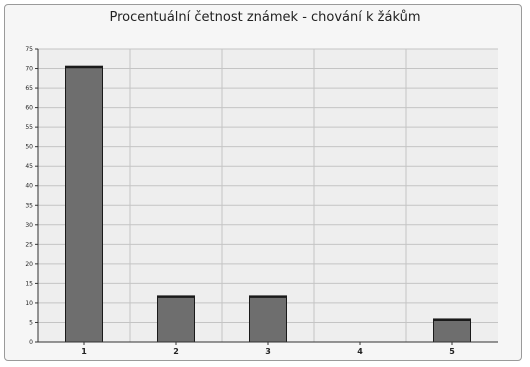  I want to click on y-tick-label: 55, so click(29, 127).